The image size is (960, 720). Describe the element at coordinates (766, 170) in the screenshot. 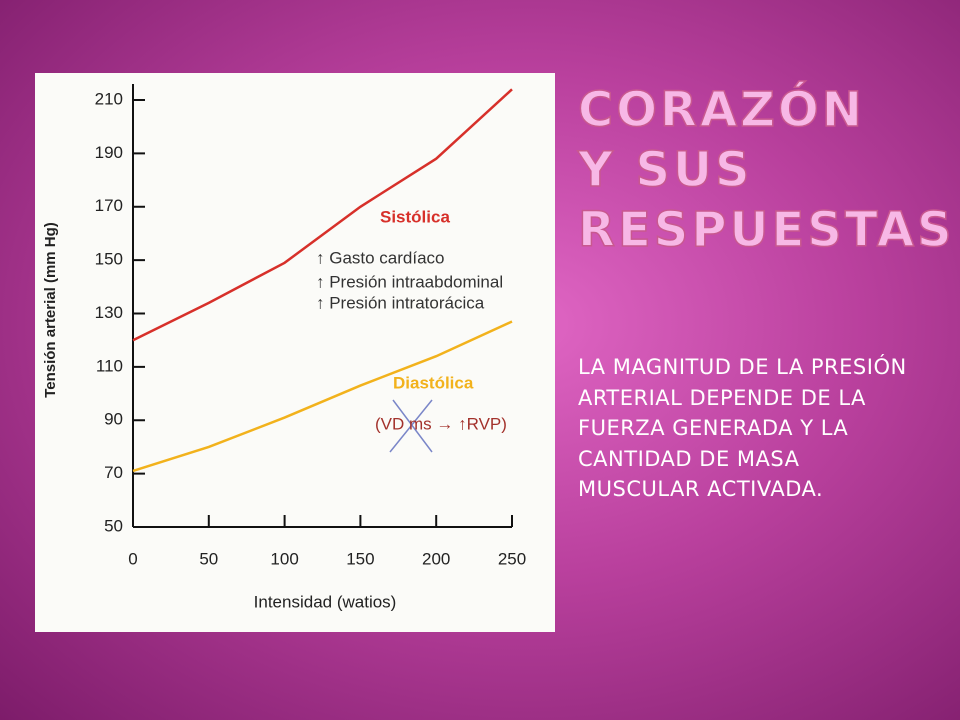

I see `slide-title: CORAZÓN Y SUS RESPUESTAS` at that location.